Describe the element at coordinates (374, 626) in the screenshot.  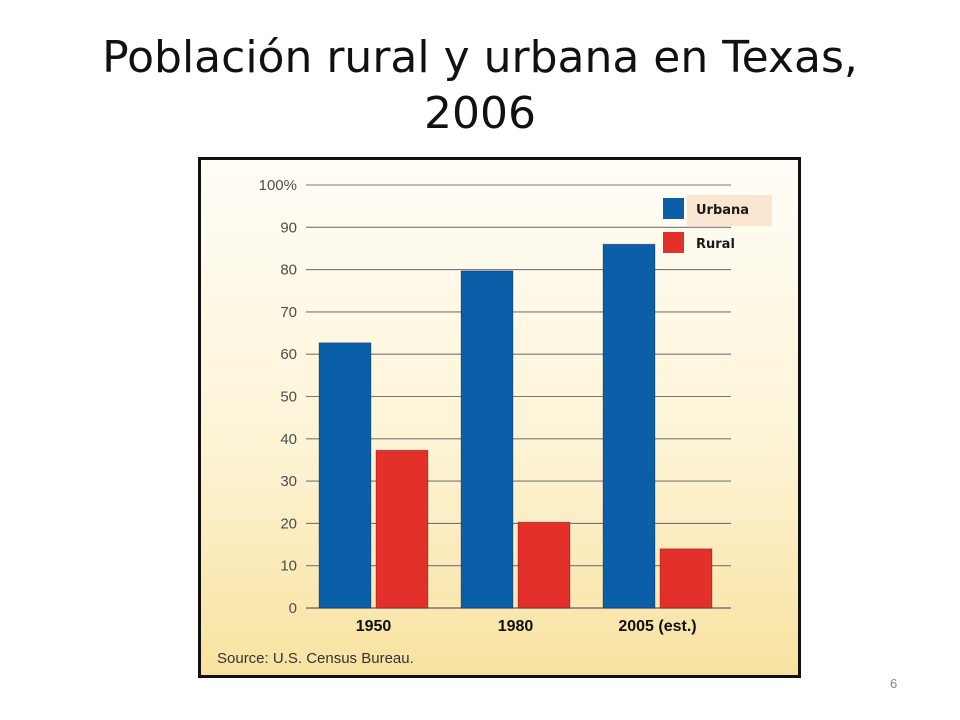
I see `x-category-label-0: 1950` at that location.